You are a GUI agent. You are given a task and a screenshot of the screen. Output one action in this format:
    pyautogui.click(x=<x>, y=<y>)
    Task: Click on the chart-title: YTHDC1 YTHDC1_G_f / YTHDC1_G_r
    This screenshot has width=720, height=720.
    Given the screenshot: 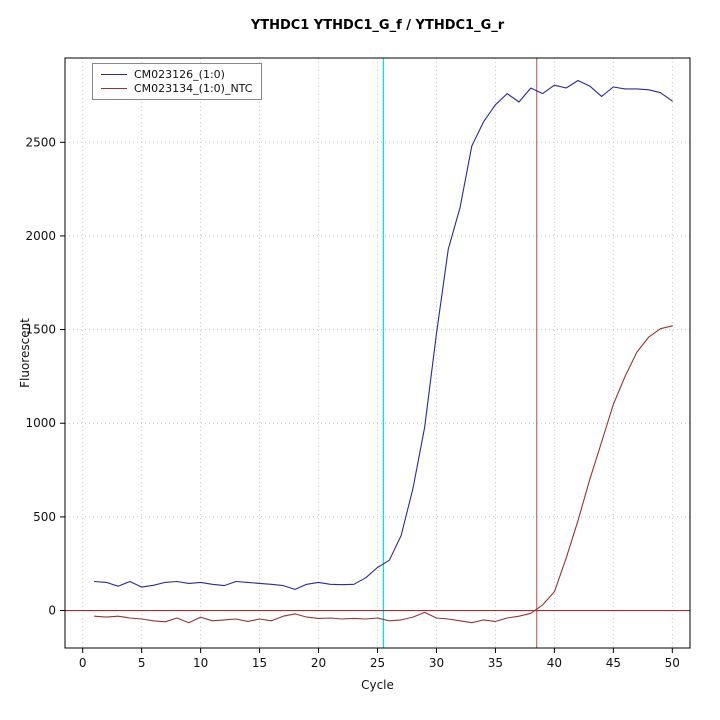 What is the action you would take?
    pyautogui.click(x=377, y=25)
    